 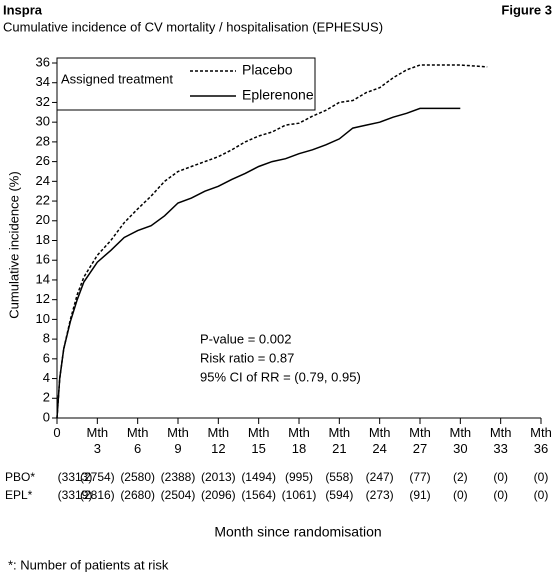 I want to click on risk-count: (3319), so click(x=75, y=495).